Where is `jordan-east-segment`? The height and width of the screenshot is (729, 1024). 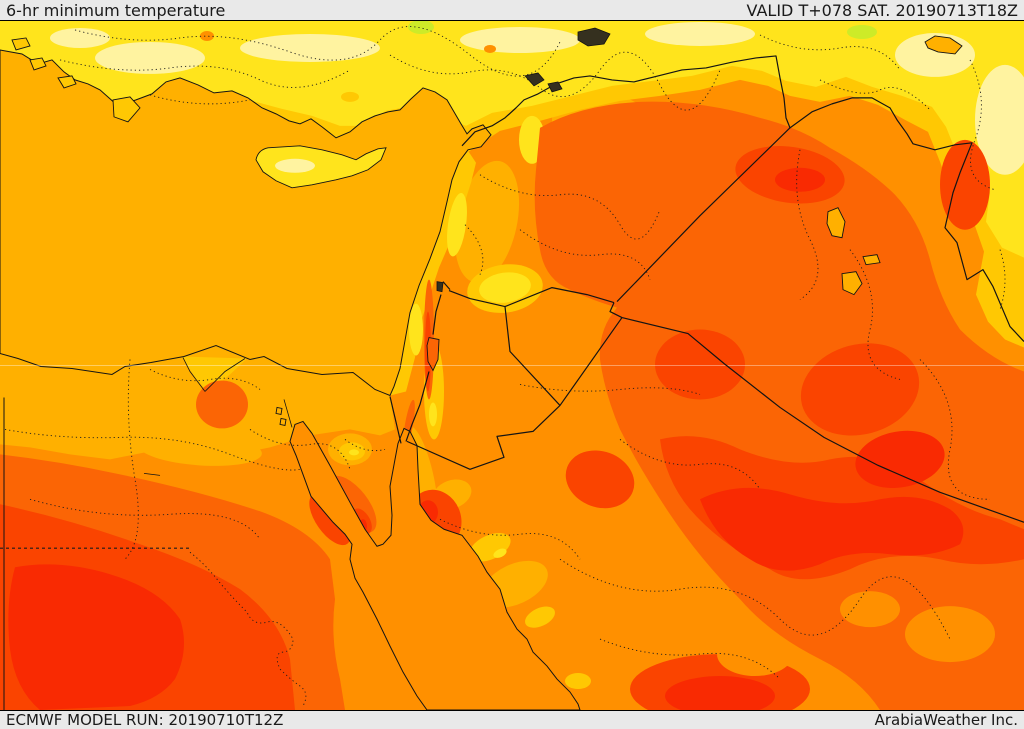 jordan-east-segment is located at coordinates (532, 356).